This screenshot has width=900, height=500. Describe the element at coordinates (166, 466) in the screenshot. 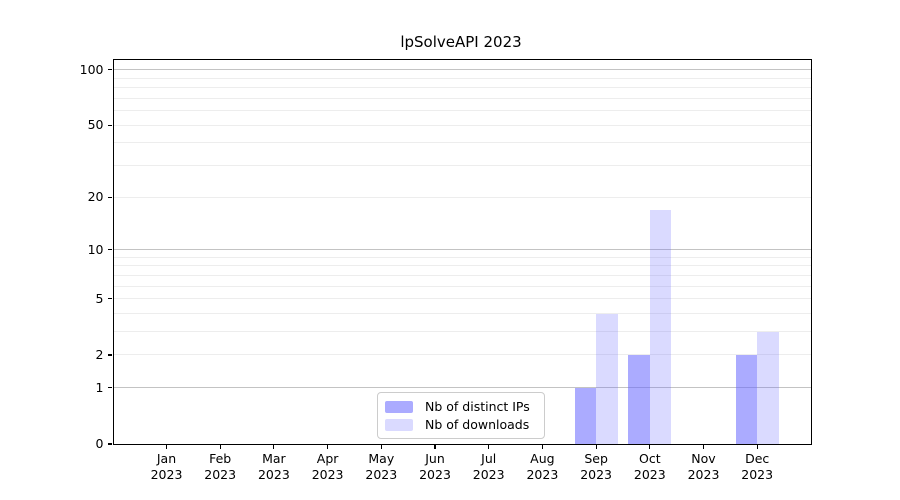

I see `x-tick-label: Jan 2023` at that location.